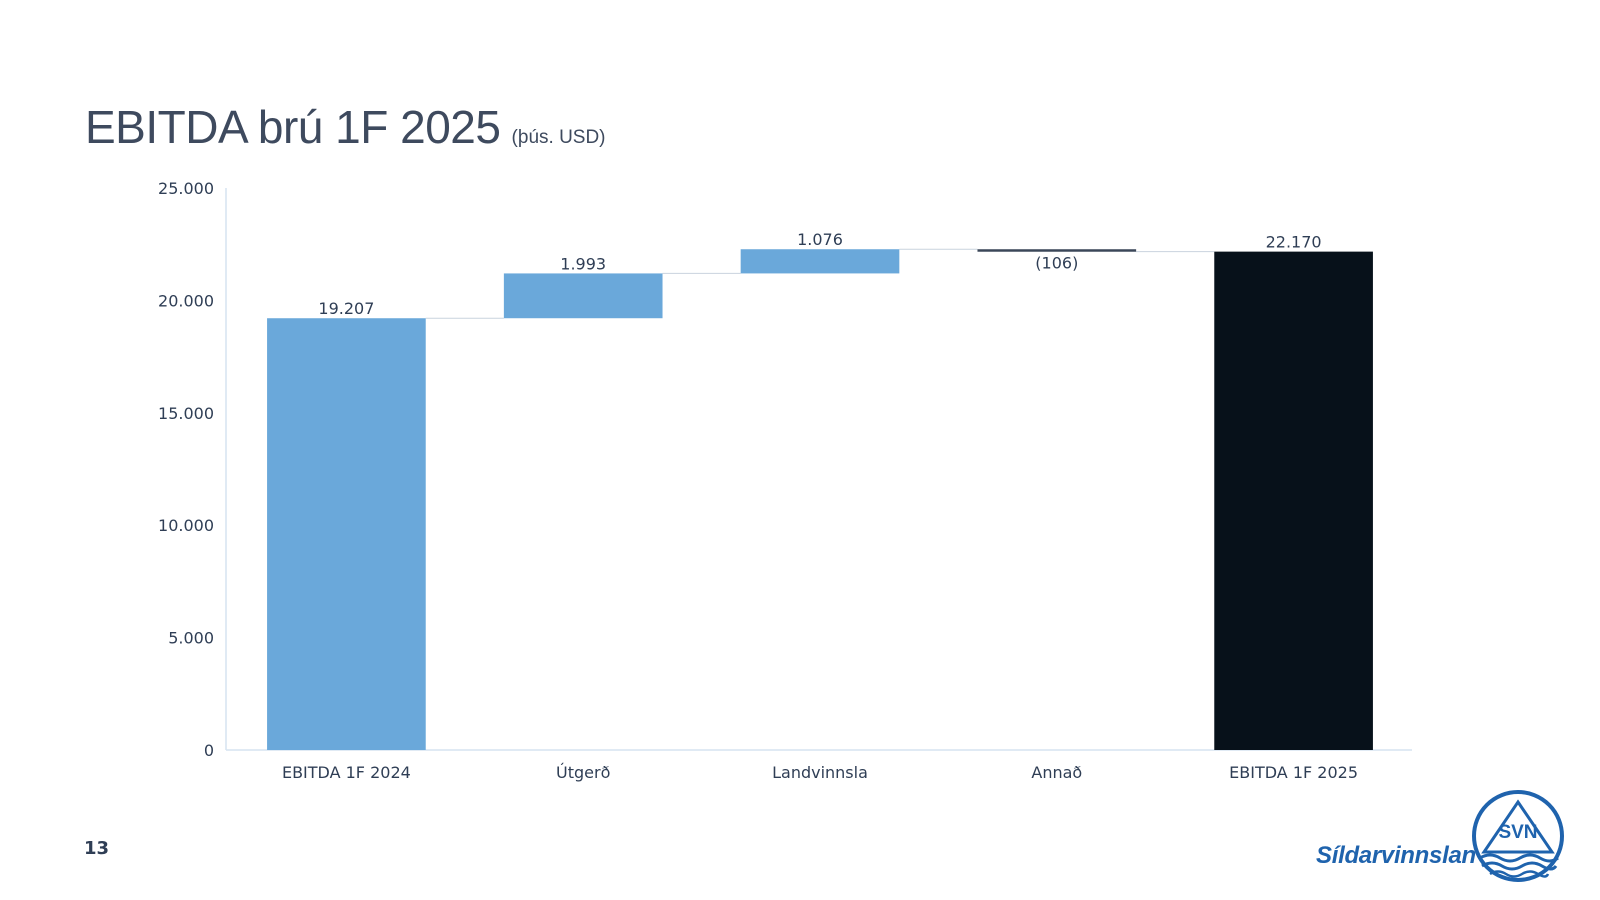 This screenshot has height=900, width=1600. Describe the element at coordinates (1517, 832) in the screenshot. I see `logo-badge: SVN` at that location.